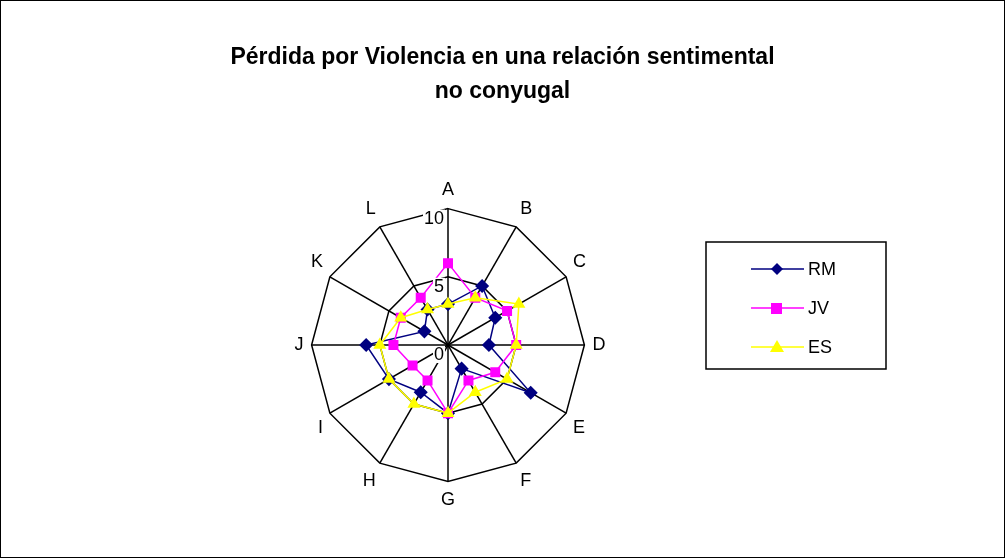  What do you see at coordinates (526, 479) in the screenshot?
I see `spoke-label: F` at bounding box center [526, 479].